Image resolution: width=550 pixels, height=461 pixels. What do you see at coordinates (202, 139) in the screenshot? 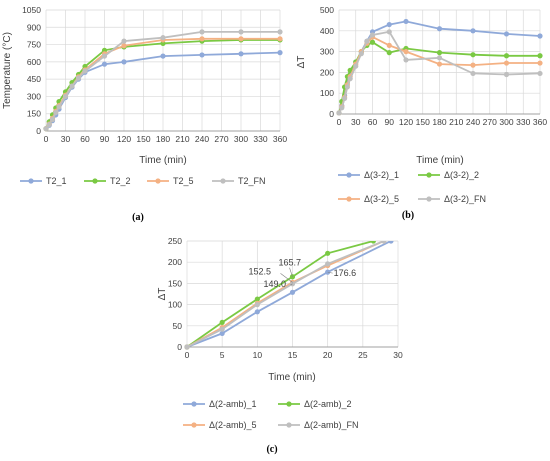
I see `x-tick-label: 240` at bounding box center [202, 139].